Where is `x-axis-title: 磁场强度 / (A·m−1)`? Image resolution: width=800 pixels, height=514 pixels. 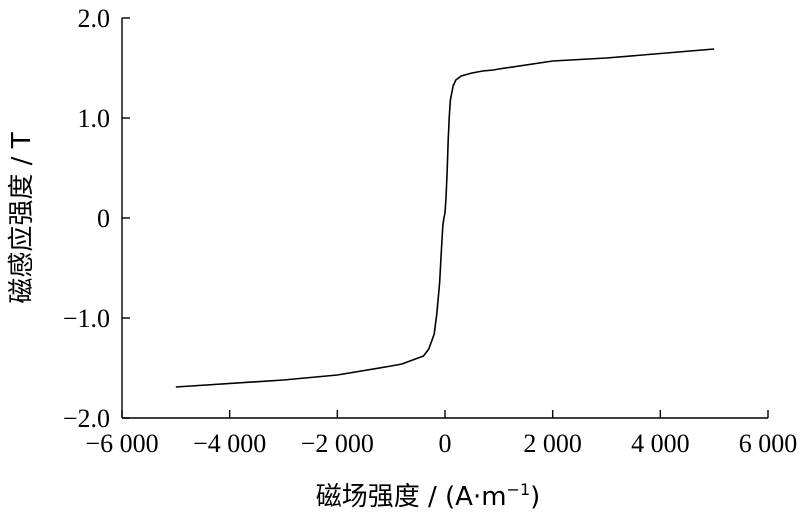
x-axis-title: 磁场强度 / (A·m−1) is located at coordinates (428, 496).